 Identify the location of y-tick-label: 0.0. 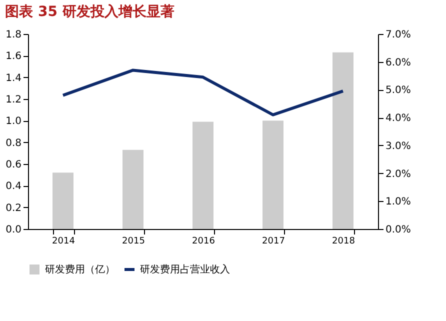
(14, 230).